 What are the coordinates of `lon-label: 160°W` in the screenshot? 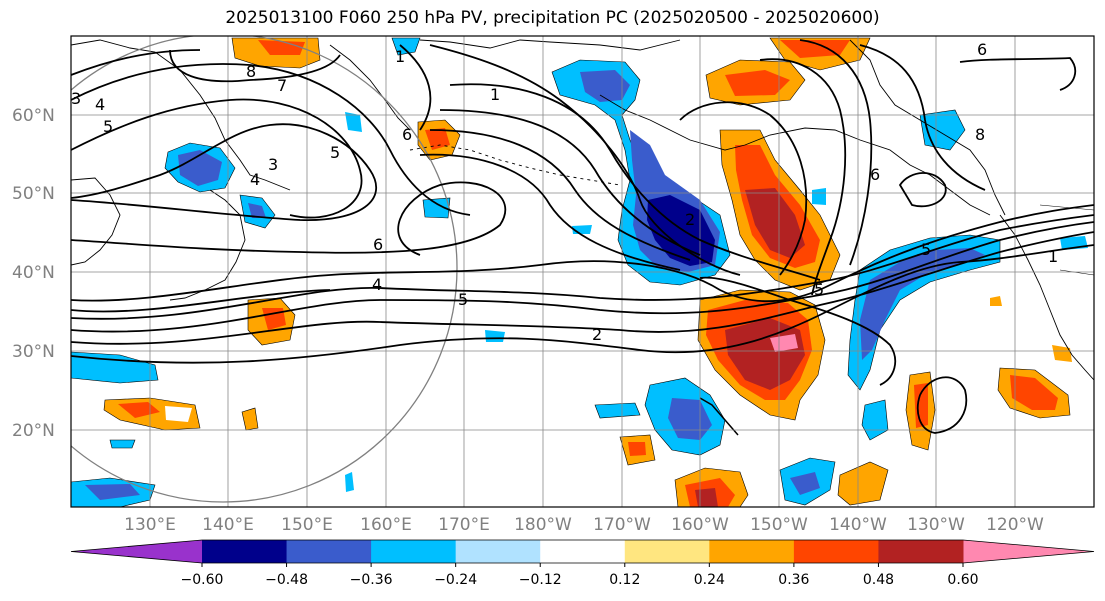 It's located at (700, 525).